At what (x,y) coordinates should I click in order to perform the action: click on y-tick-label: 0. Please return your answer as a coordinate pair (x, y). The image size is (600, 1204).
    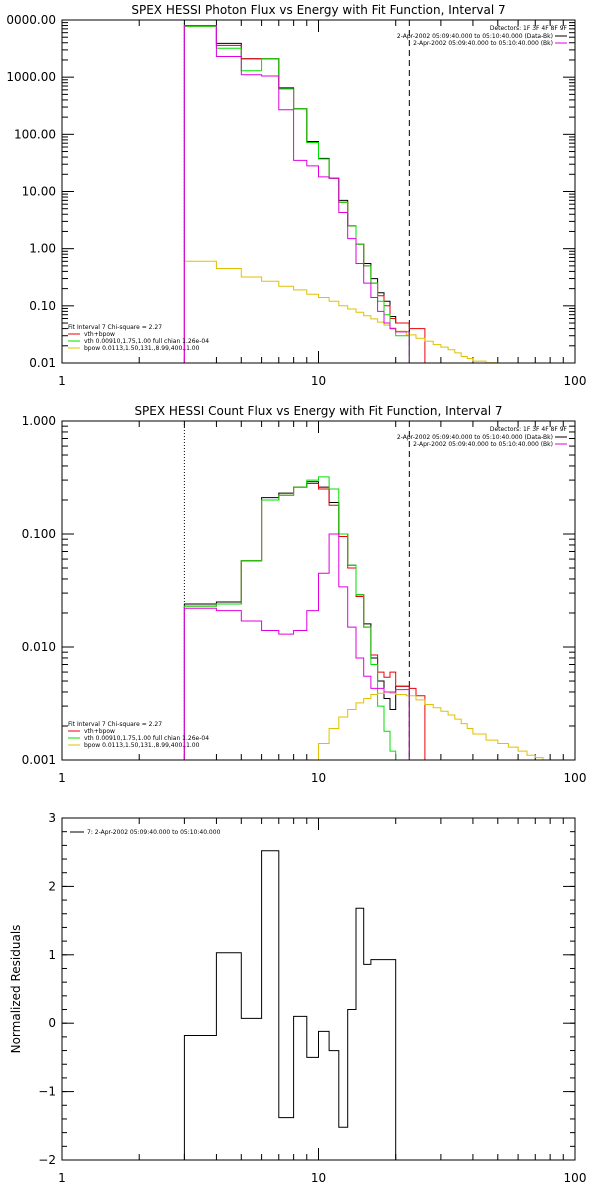
    Looking at the image, I should click on (52, 1023).